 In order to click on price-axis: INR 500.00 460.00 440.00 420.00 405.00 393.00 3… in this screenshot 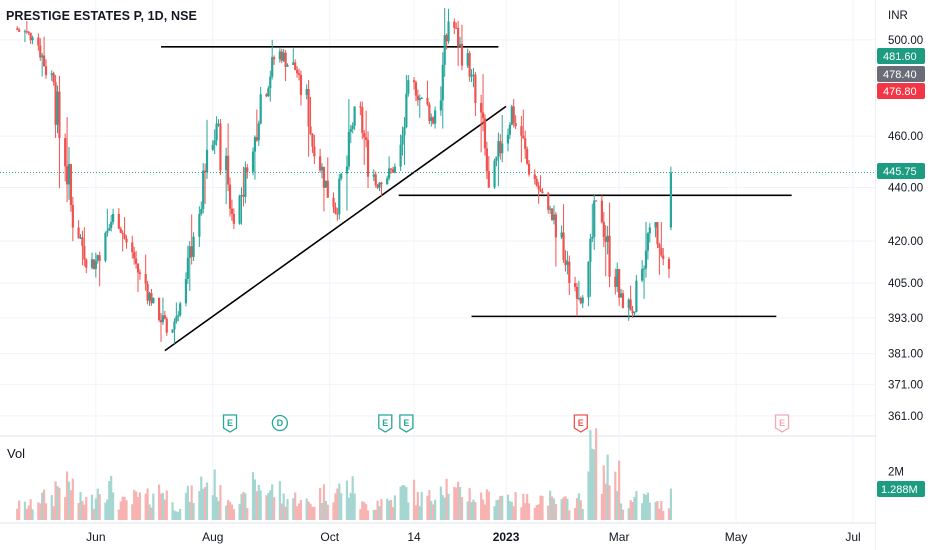, I will do `click(904, 275)`.